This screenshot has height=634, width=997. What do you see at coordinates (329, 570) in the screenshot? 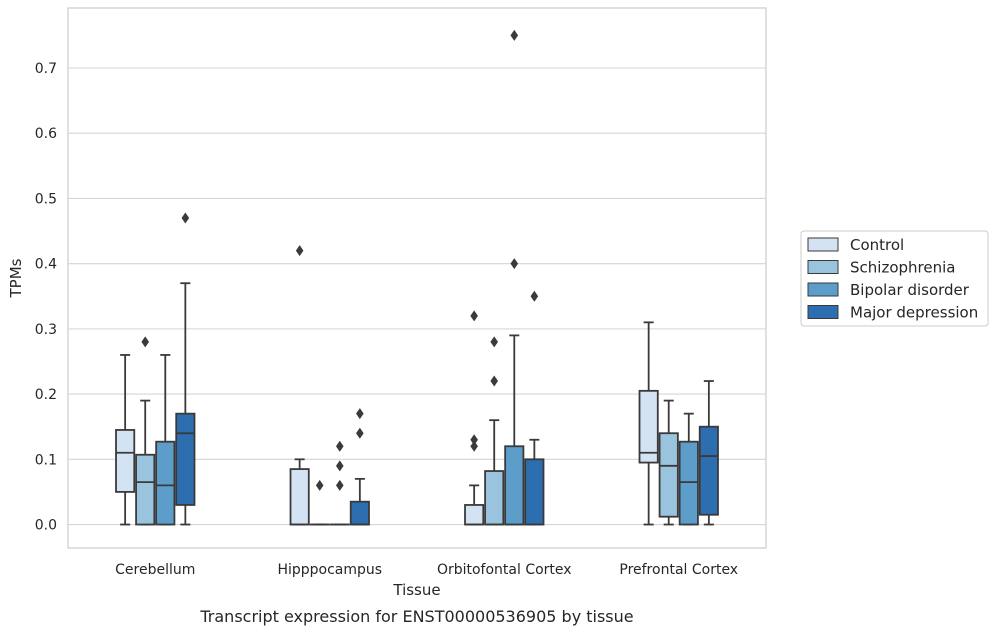
I see `x-tick-label: Hipppocampus` at bounding box center [329, 570].